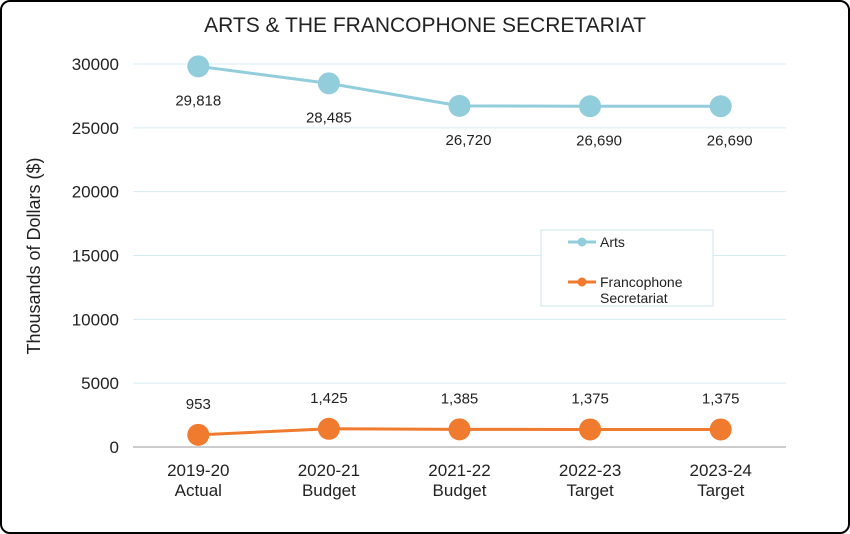 The image size is (850, 534). What do you see at coordinates (100, 383) in the screenshot?
I see `y-tick-label: 5000` at bounding box center [100, 383].